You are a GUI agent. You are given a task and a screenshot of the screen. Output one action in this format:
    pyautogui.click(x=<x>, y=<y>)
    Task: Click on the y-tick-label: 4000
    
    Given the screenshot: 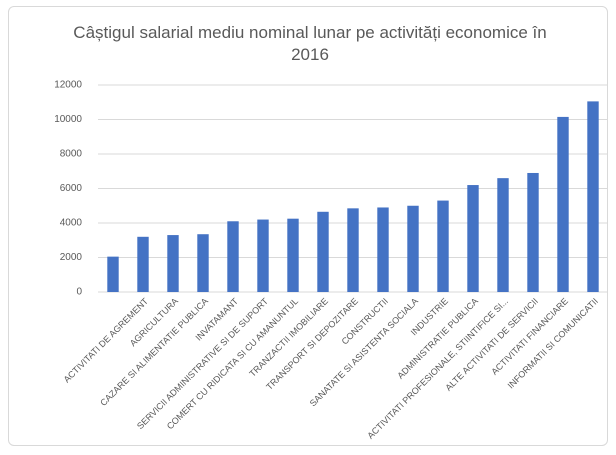 What is the action you would take?
    pyautogui.click(x=71, y=223)
    